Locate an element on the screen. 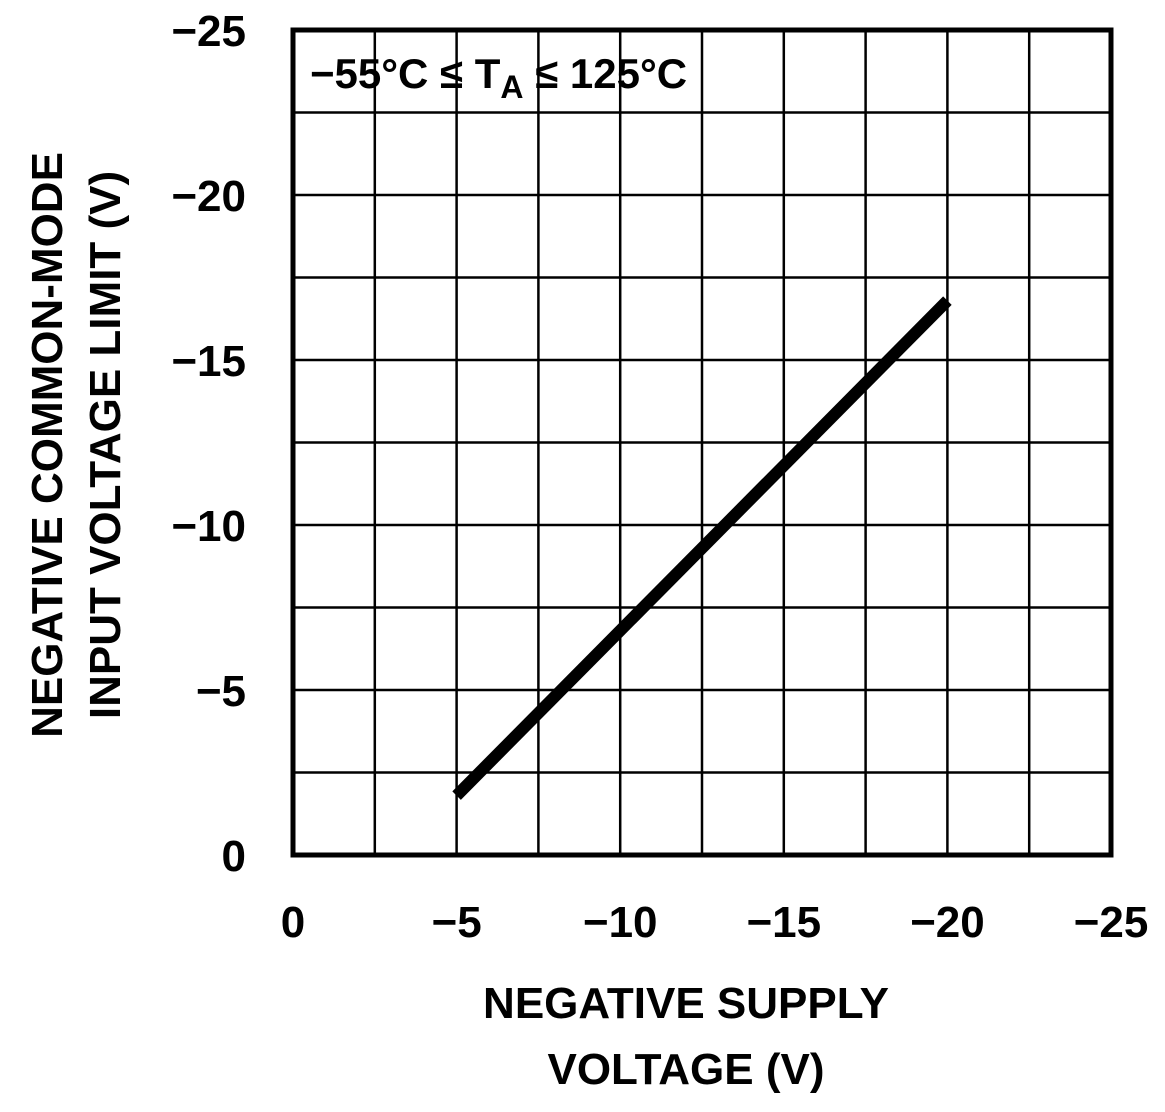 This screenshot has width=1165, height=1112. x-axis-title-2: VOLTAGE (V) is located at coordinates (685, 1069).